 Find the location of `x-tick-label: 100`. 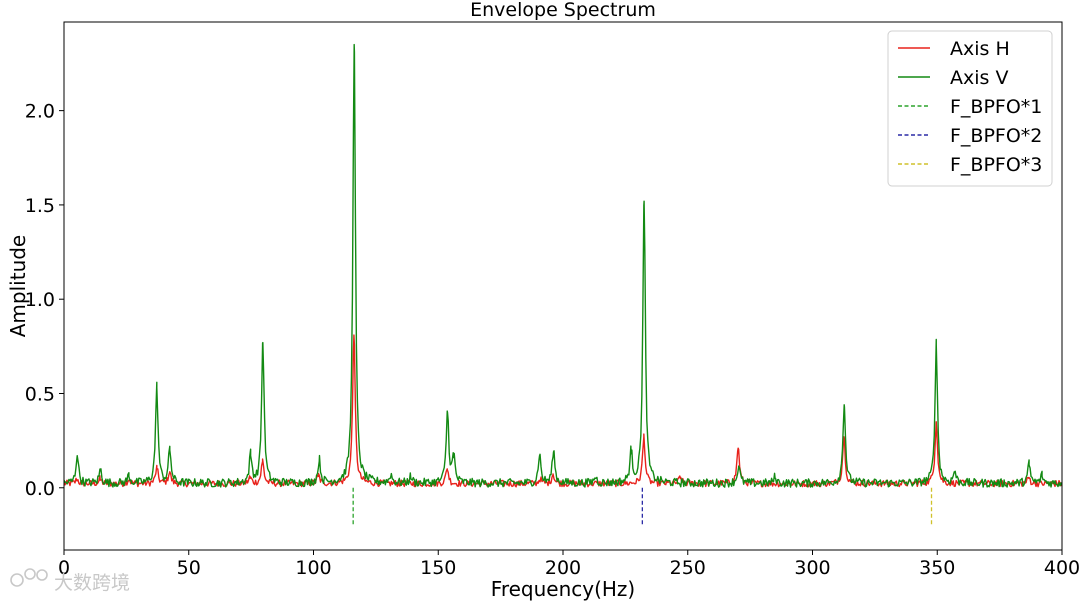

x-tick-label: 100 is located at coordinates (313, 568).